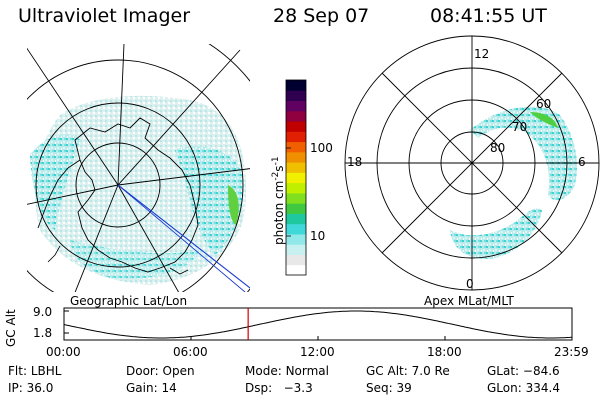 Image resolution: width=600 pixels, height=400 pixels. I want to click on info-glat-label: GLat:, so click(503, 371).